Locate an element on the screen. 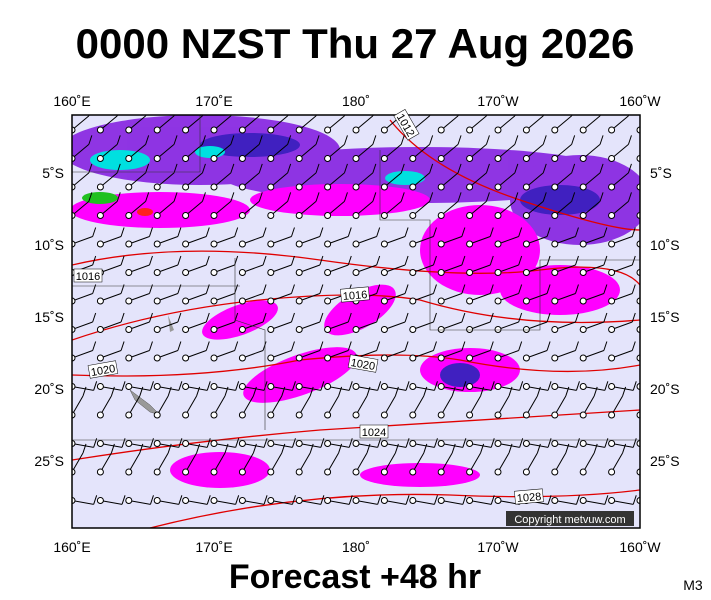 Image resolution: width=711 pixels, height=600 pixels. lat-label: 15˚S is located at coordinates (49, 317).